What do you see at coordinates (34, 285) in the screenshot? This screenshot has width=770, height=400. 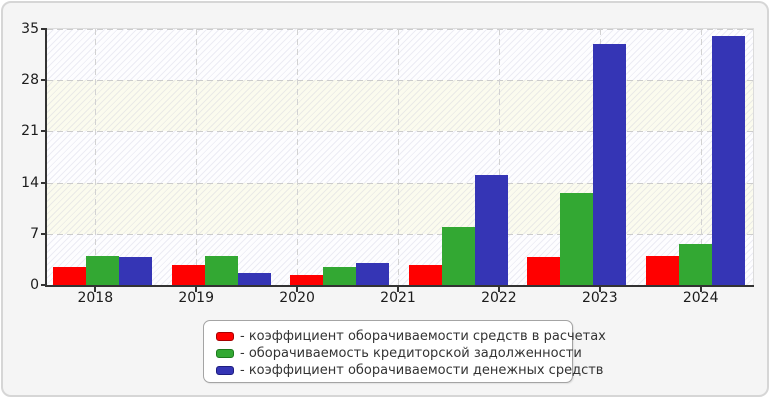 I see `y-tick-label: 0` at bounding box center [34, 285].